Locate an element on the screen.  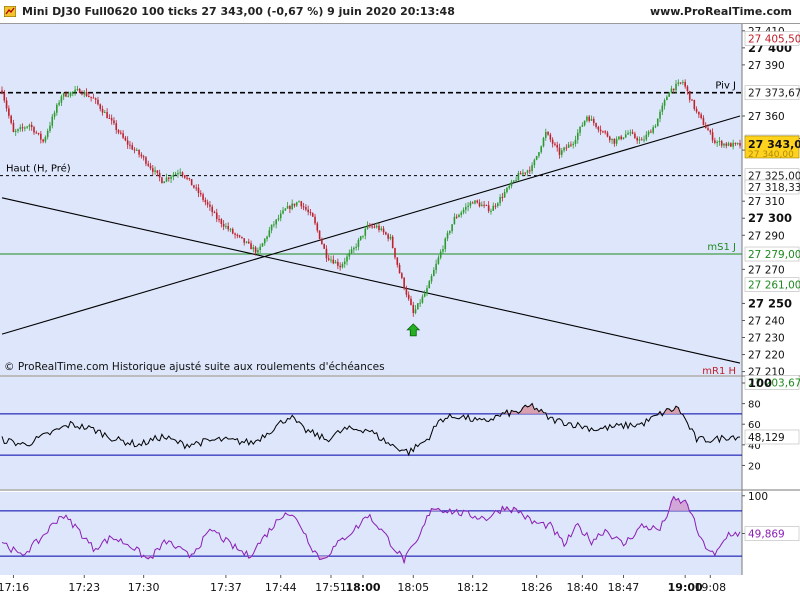
time-tick-label: 19:00 is located at coordinates (685, 587).